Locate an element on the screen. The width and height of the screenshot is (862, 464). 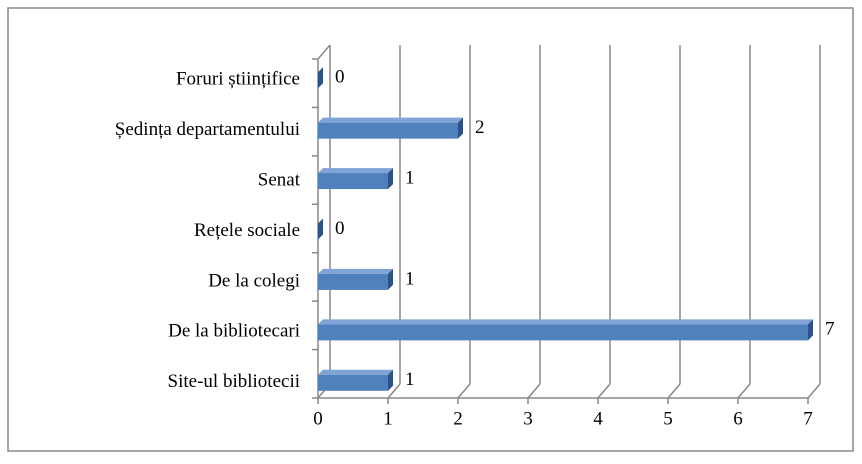
category-label: De la colegi is located at coordinates (254, 280).